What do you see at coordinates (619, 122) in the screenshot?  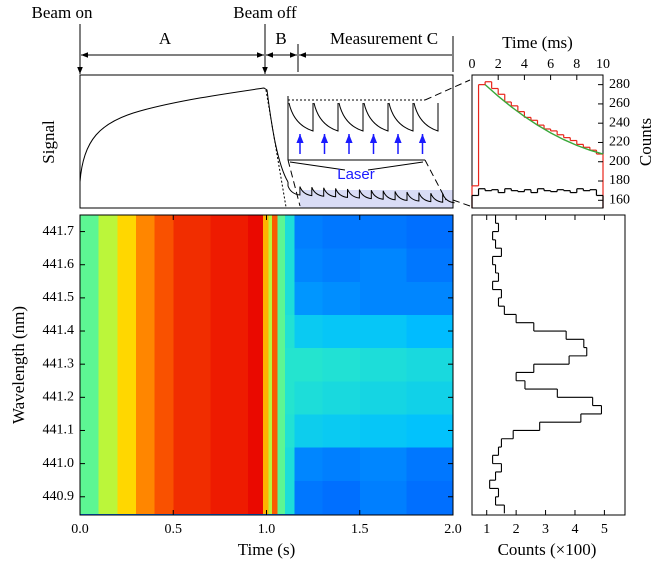 I see `y-tick-label: 240` at bounding box center [619, 122].